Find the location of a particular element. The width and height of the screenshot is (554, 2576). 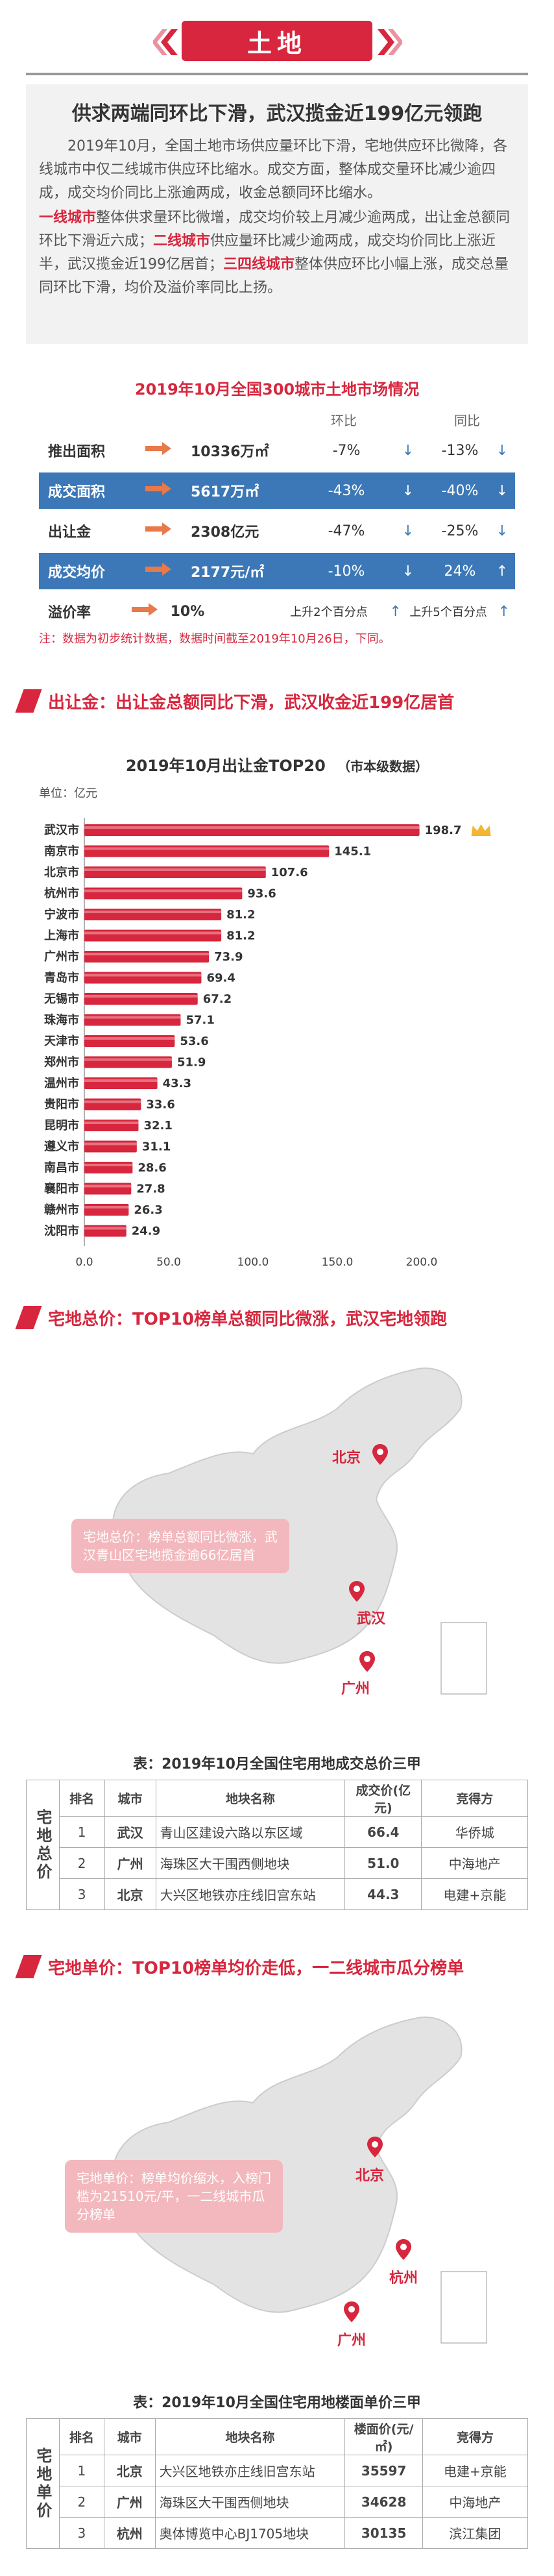

chart-unit-label: 单位：亿元 is located at coordinates (68, 793).